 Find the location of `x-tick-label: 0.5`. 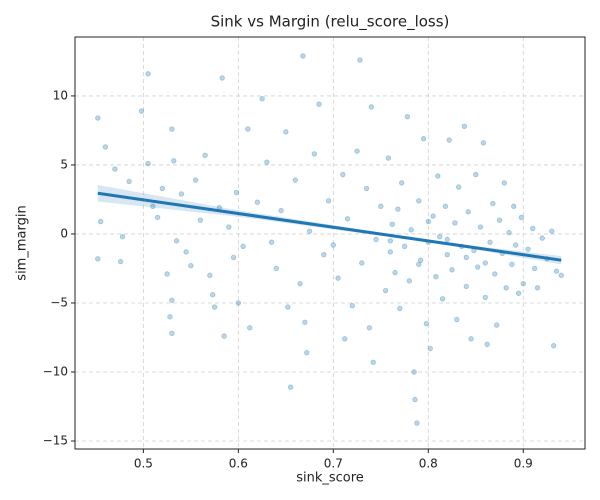

x-tick-label: 0.5 is located at coordinates (143, 464).